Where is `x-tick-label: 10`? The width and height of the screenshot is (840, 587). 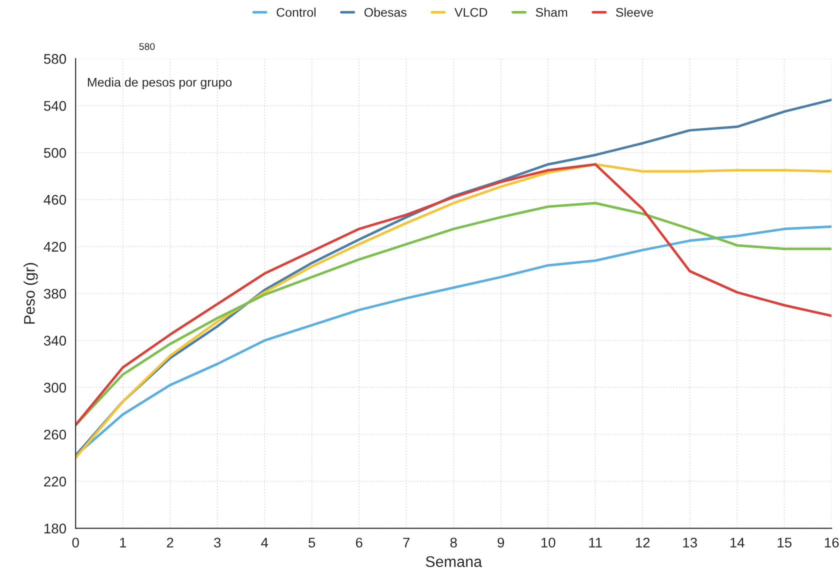 x-tick-label: 10 is located at coordinates (548, 543).